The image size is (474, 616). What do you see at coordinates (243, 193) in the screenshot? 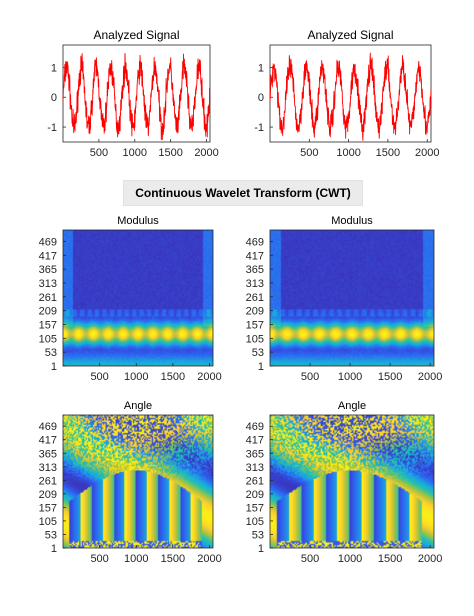
I see `figure-title: Continuous Wavelet Transform (CWT)` at bounding box center [243, 193].